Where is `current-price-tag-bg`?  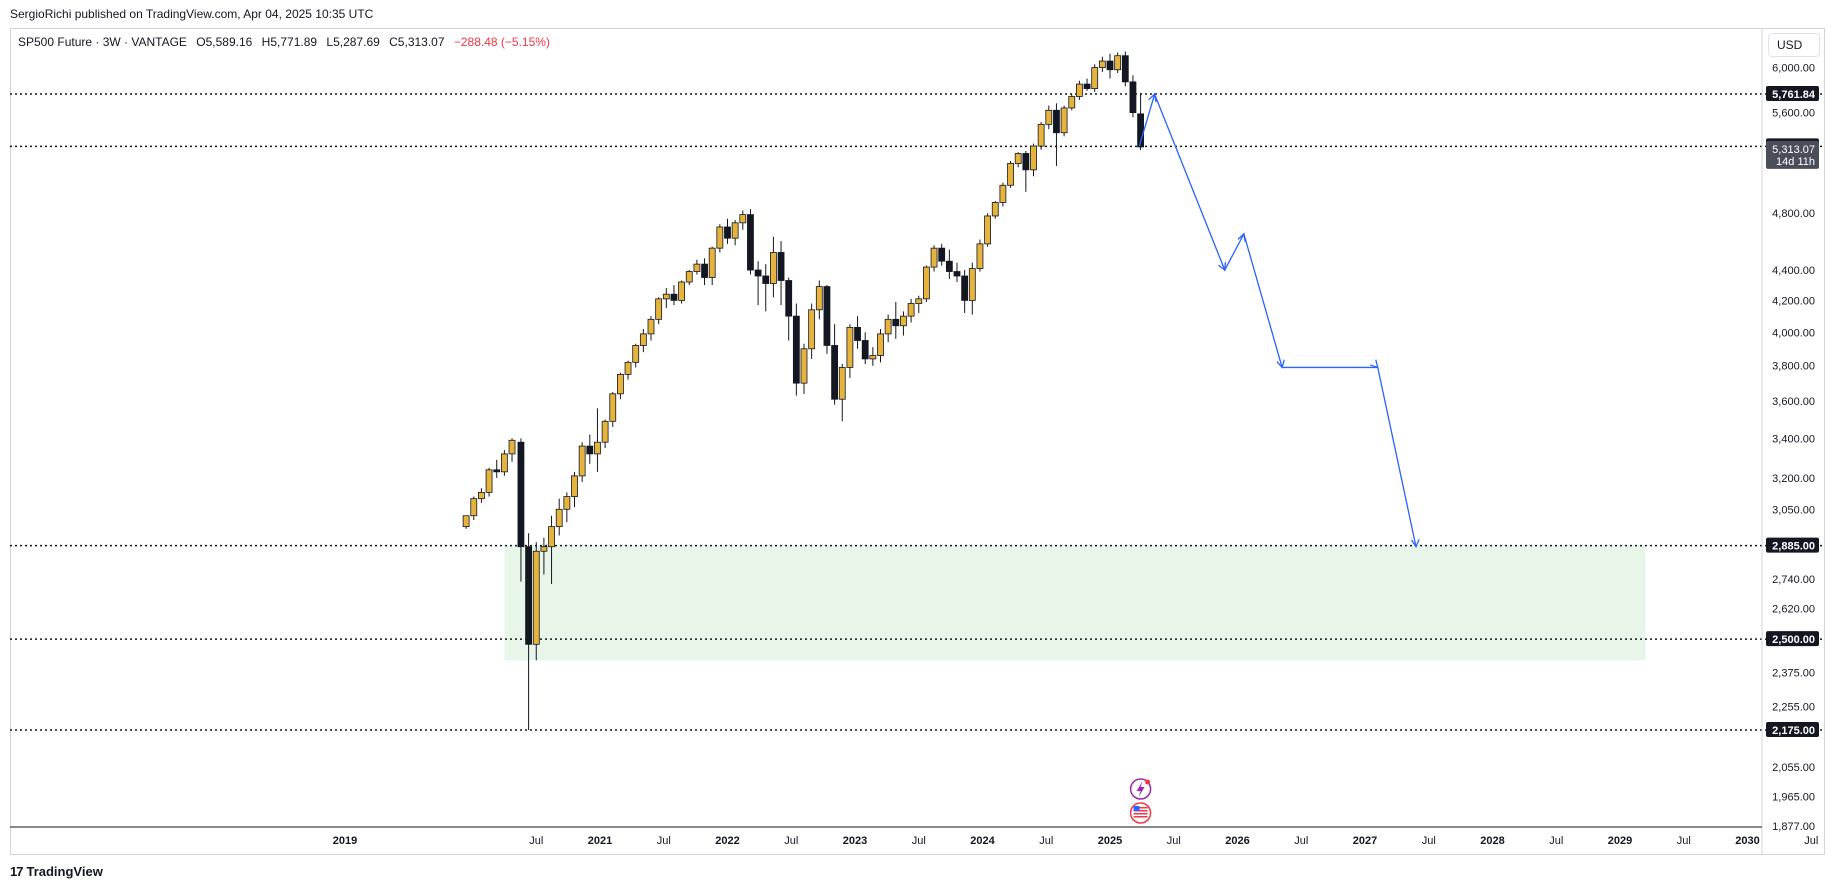 current-price-tag-bg is located at coordinates (1792, 154).